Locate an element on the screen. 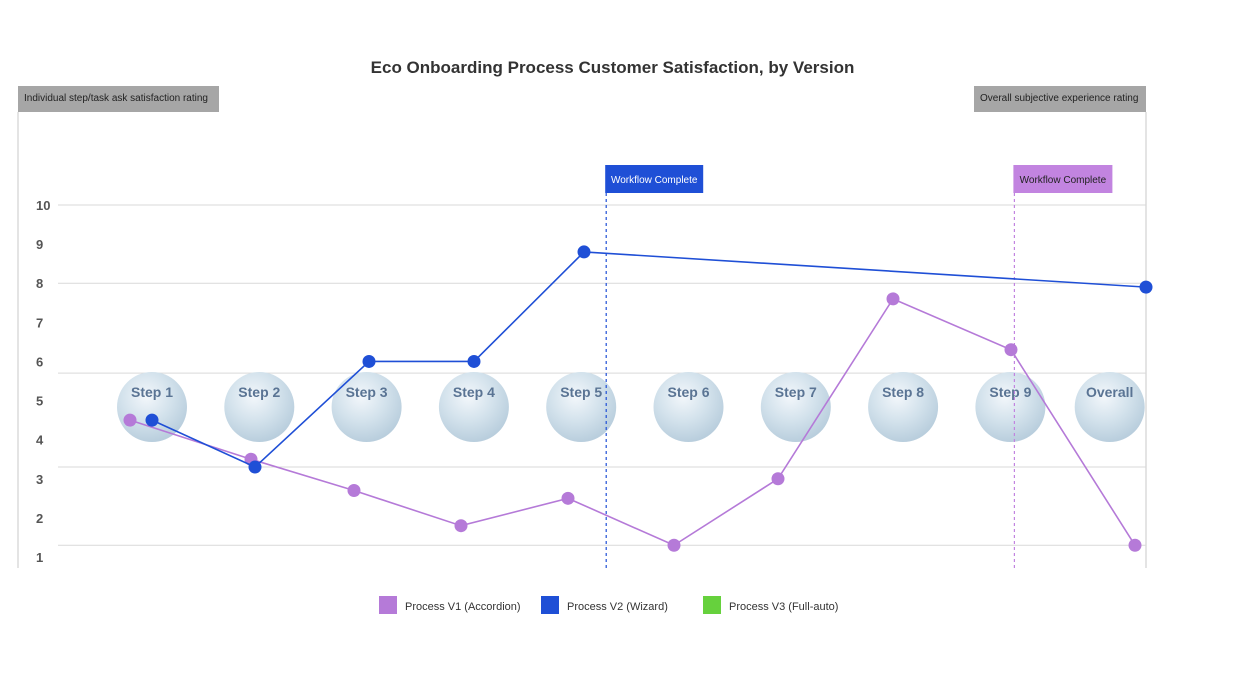 This screenshot has width=1250, height=676. y-tick-label: 9 is located at coordinates (39, 244).